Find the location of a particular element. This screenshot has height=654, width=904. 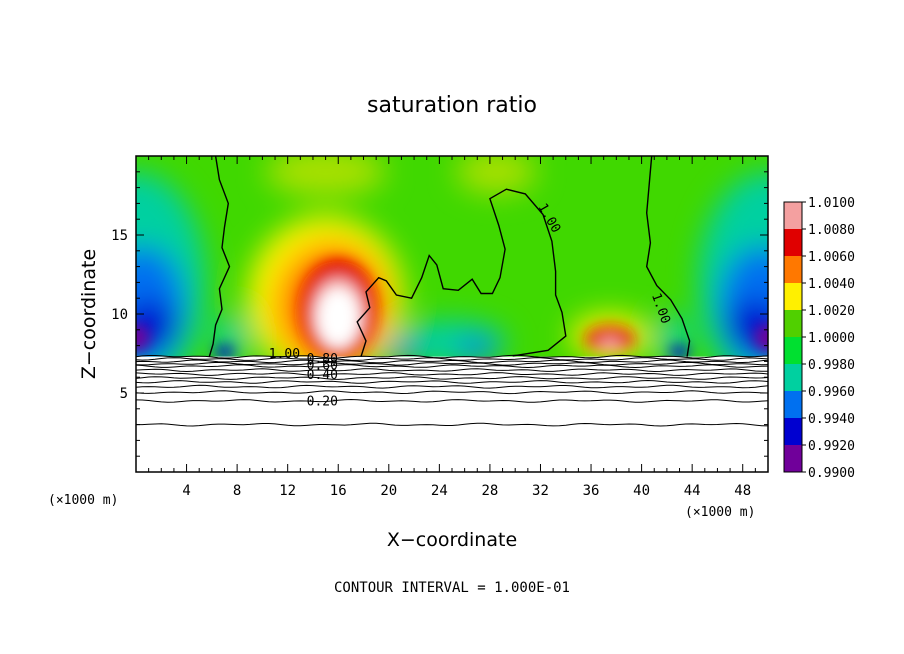

colorbar-tick-label: 1.0080 is located at coordinates (831, 230).